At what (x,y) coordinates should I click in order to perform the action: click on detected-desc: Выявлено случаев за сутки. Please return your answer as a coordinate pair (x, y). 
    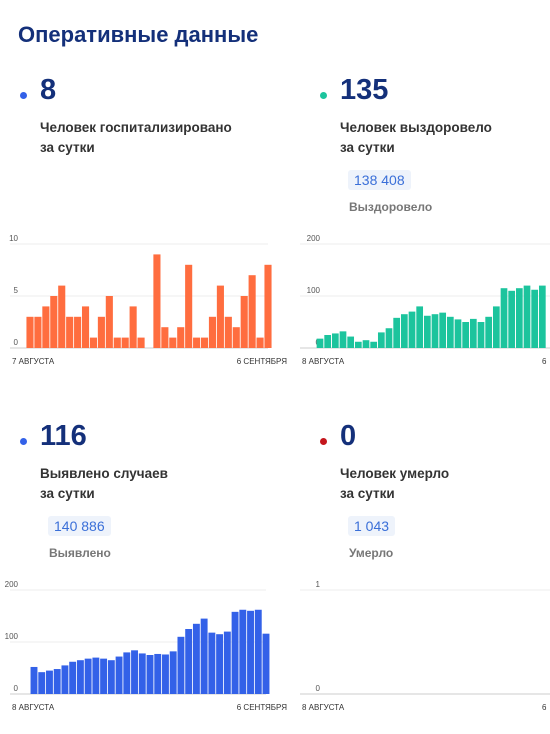
    Looking at the image, I should click on (104, 484).